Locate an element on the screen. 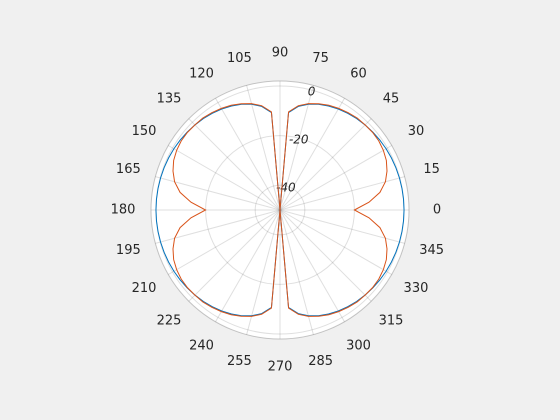 The height and width of the screenshot is (420, 560). theta-tick-label: 240 is located at coordinates (201, 345).